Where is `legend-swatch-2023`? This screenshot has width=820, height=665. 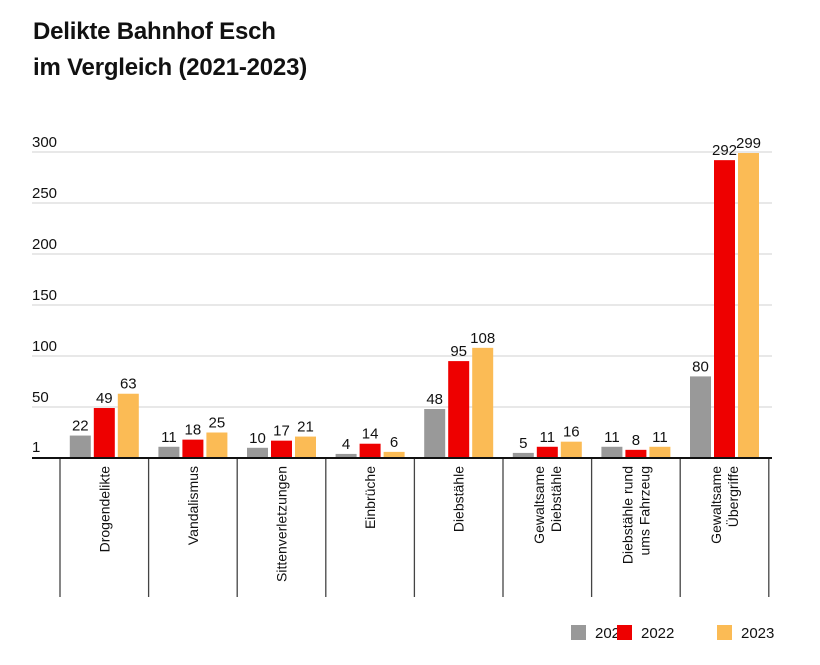
legend-swatch-2023 is located at coordinates (724, 632).